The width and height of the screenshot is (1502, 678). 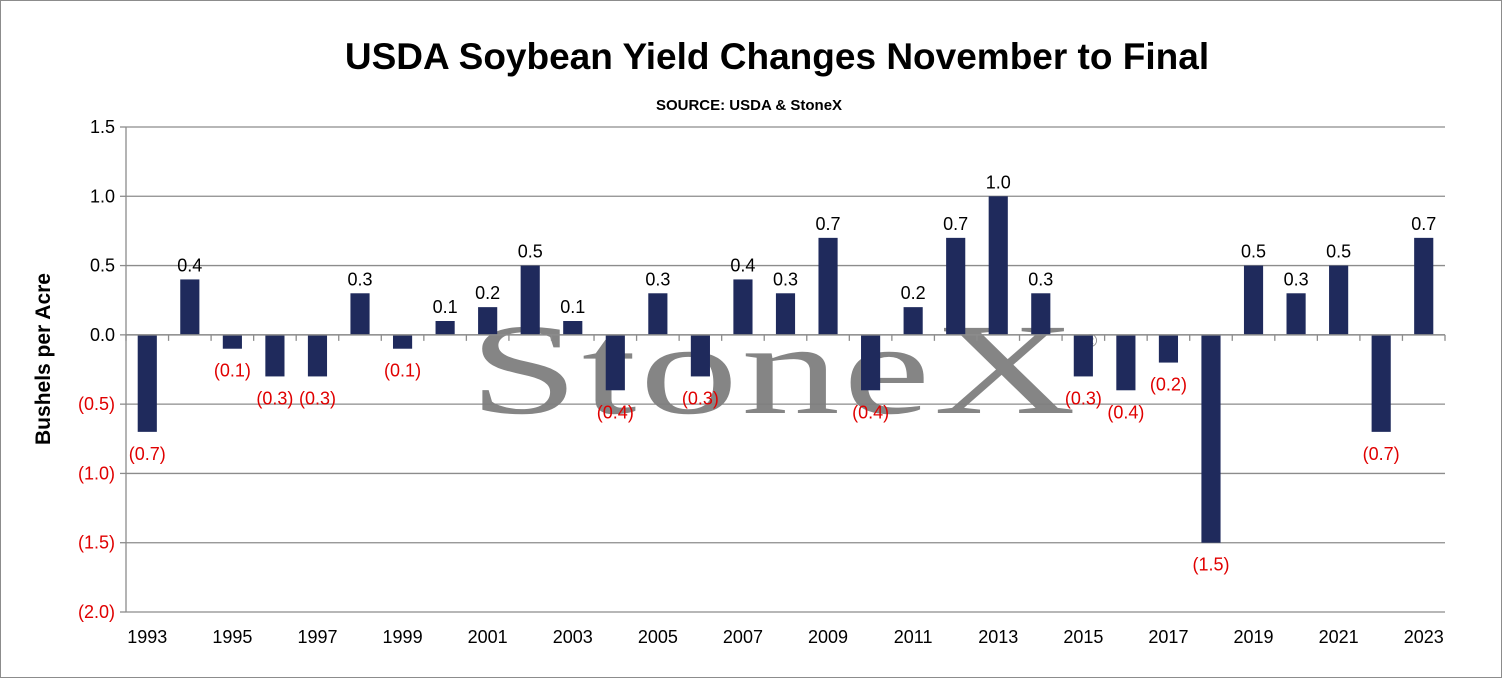 I want to click on x-tick-label: 1993, so click(x=147, y=637).